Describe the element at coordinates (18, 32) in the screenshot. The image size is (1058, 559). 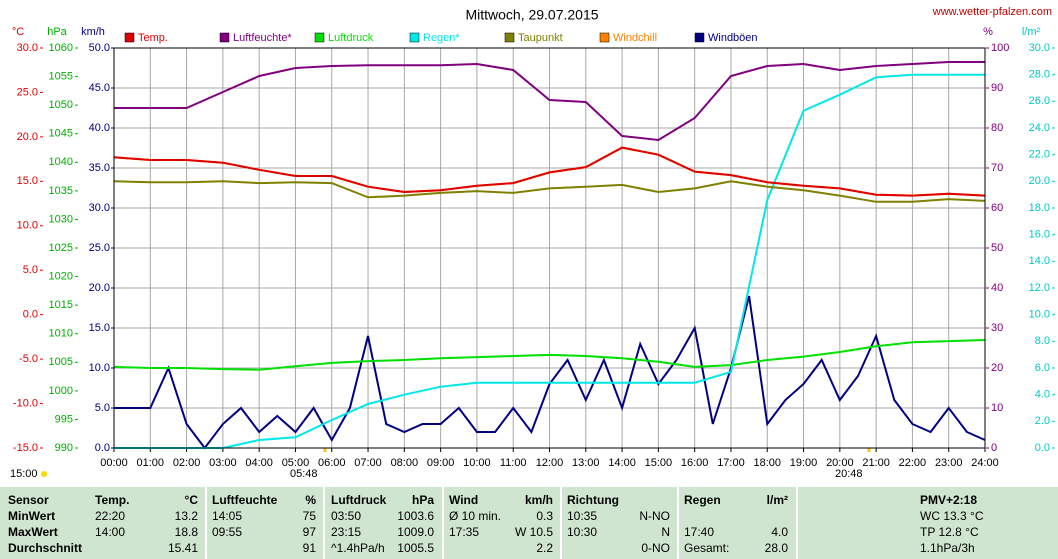
I see `axis-label: °C` at that location.